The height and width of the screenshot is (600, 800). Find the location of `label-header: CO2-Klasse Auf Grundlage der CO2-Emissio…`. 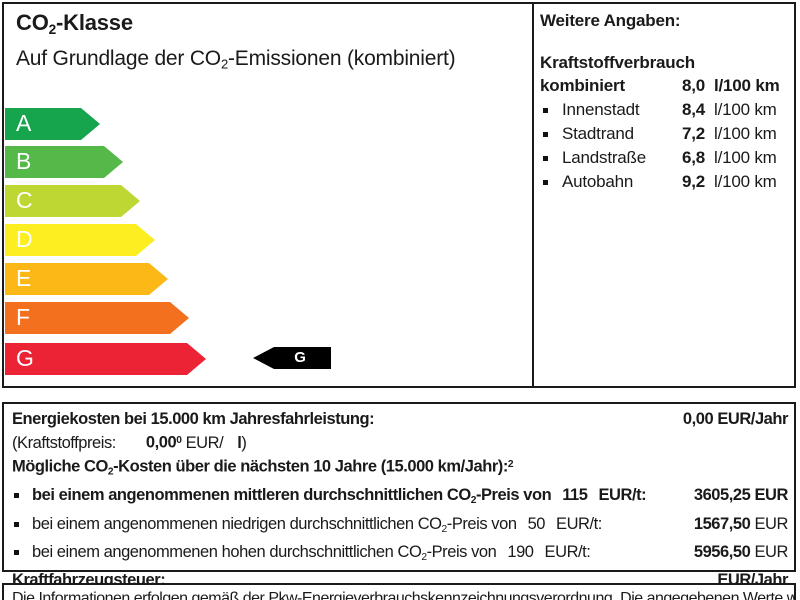

label-header: CO2-Klasse Auf Grundlage der CO2-Emissio… is located at coordinates (236, 43).